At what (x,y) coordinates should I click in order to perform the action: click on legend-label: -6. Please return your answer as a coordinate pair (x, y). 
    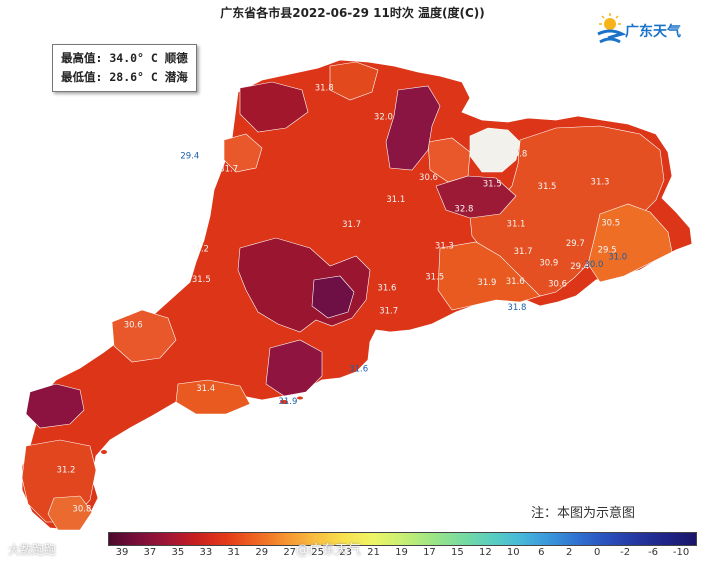
    Looking at the image, I should click on (653, 552).